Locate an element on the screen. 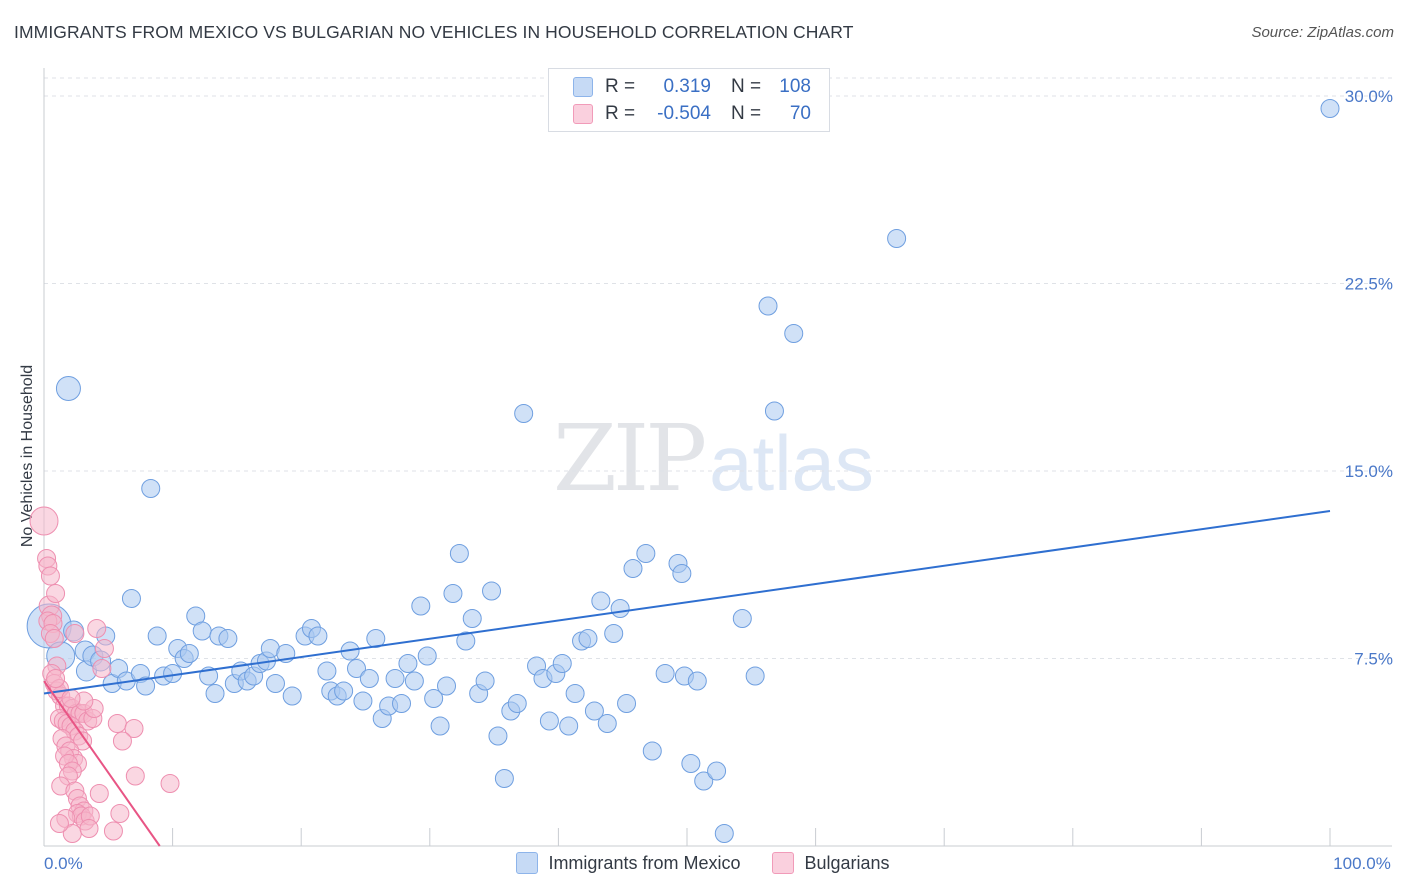  source-label: Source: ZipAtlas.com is located at coordinates (1322, 32).